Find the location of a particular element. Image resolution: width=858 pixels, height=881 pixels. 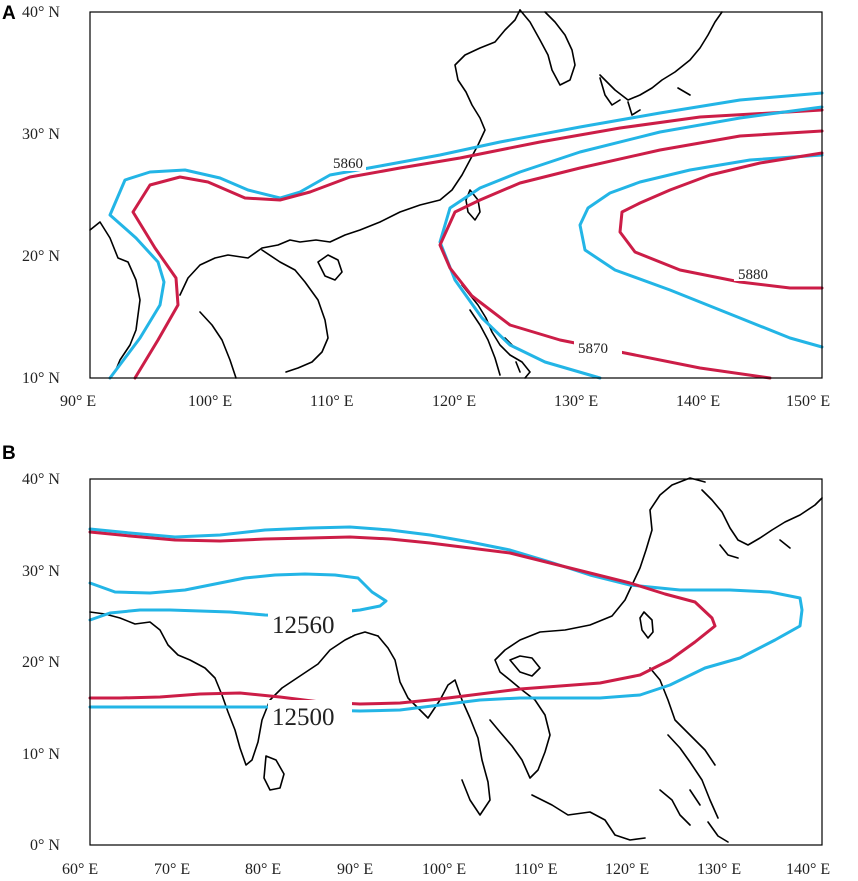

panel-b-lon-tick: 70° E is located at coordinates (172, 869).